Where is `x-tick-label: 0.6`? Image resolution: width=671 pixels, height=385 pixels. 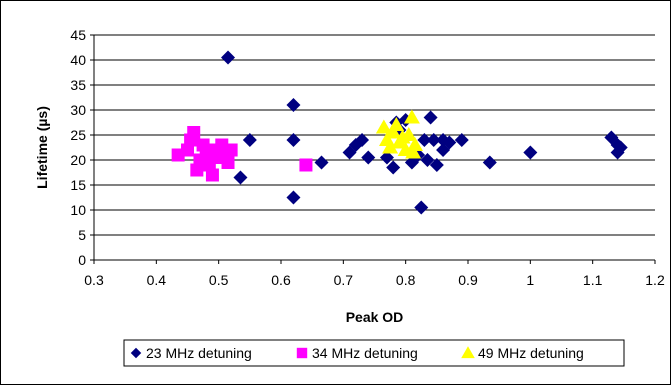
x-tick-label: 0.6 is located at coordinates (281, 280).